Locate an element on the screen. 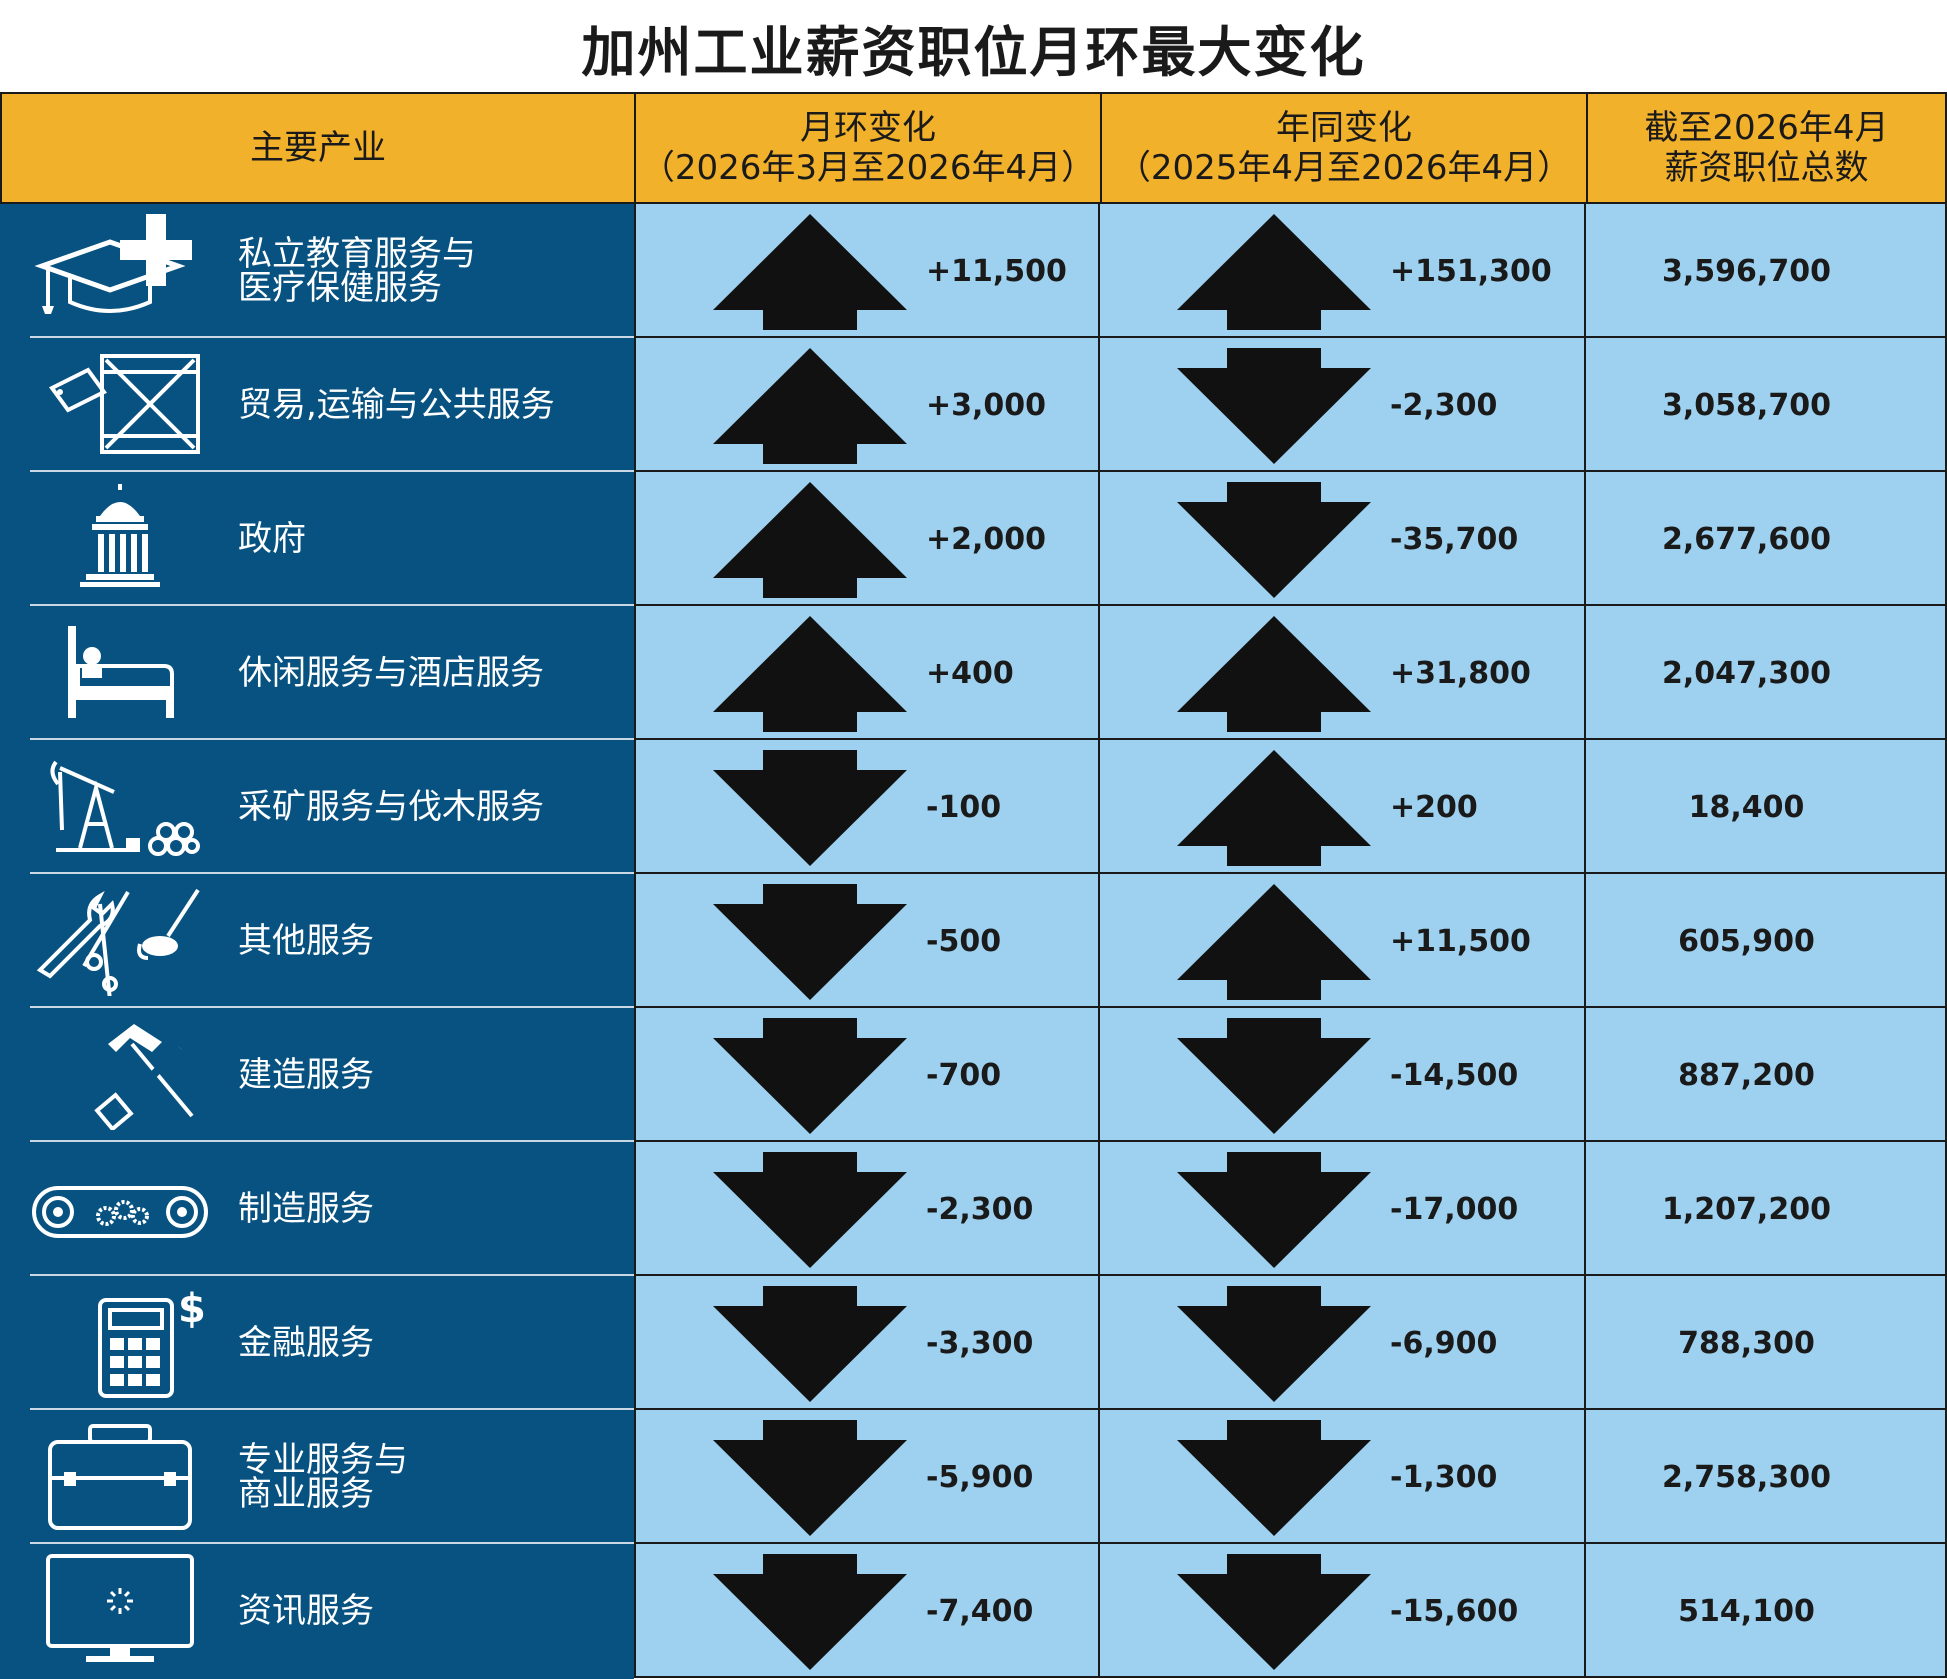 The width and height of the screenshot is (1947, 1679). bed-icon is located at coordinates (120, 672).